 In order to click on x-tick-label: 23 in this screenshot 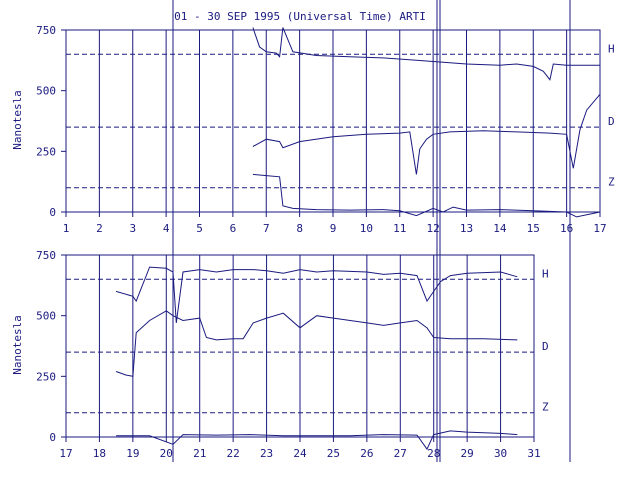, I will do `click(266, 453)`.